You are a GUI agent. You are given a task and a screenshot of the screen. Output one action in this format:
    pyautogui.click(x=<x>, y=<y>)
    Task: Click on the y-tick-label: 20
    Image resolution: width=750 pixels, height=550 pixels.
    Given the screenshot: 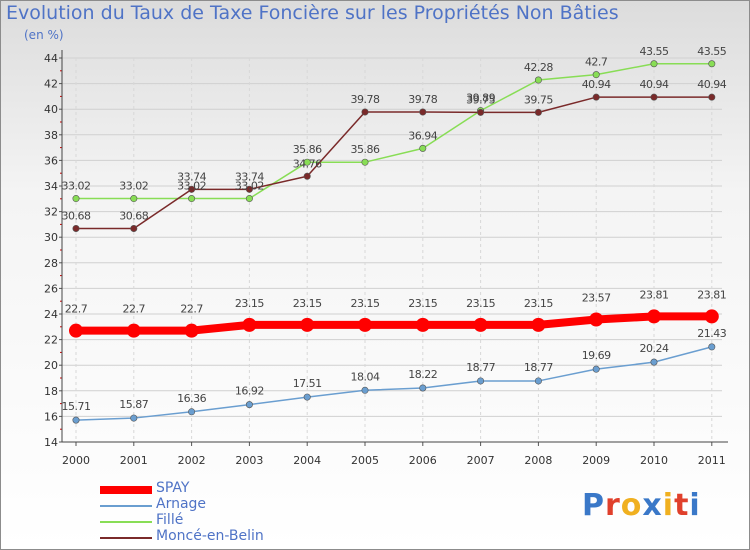 What is the action you would take?
    pyautogui.click(x=51, y=365)
    